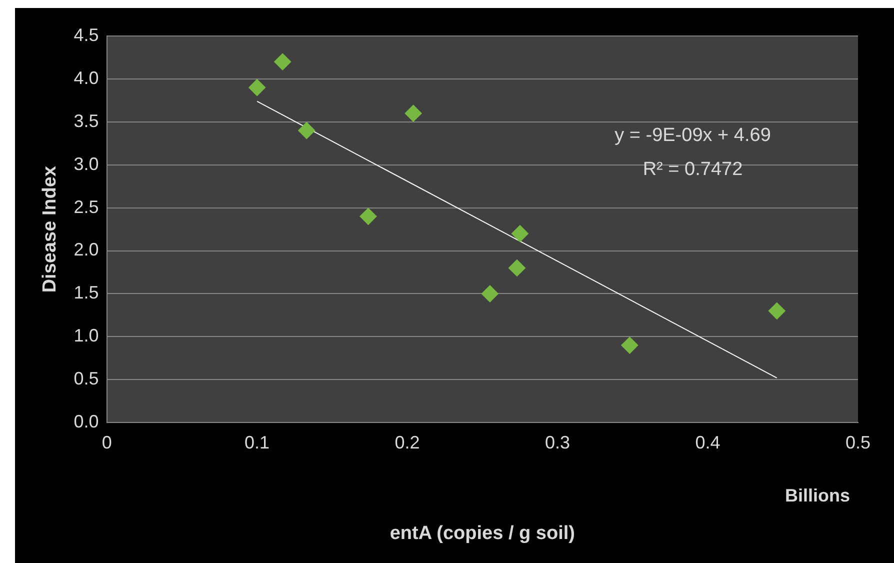  What do you see at coordinates (86, 206) in the screenshot?
I see `y-tick-label: 2.5` at bounding box center [86, 206].